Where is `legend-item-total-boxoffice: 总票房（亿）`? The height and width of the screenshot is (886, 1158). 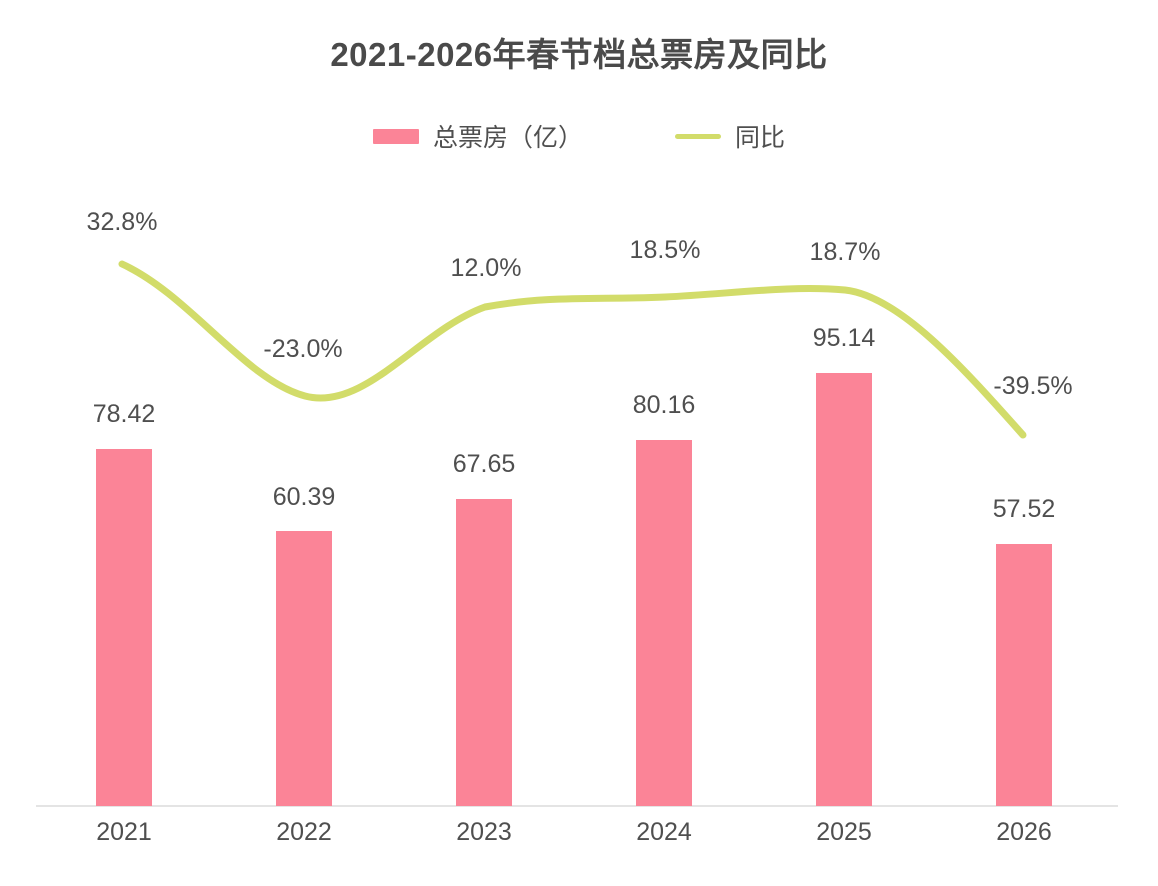 legend-item-total-boxoffice: 总票房（亿） is located at coordinates (477, 136).